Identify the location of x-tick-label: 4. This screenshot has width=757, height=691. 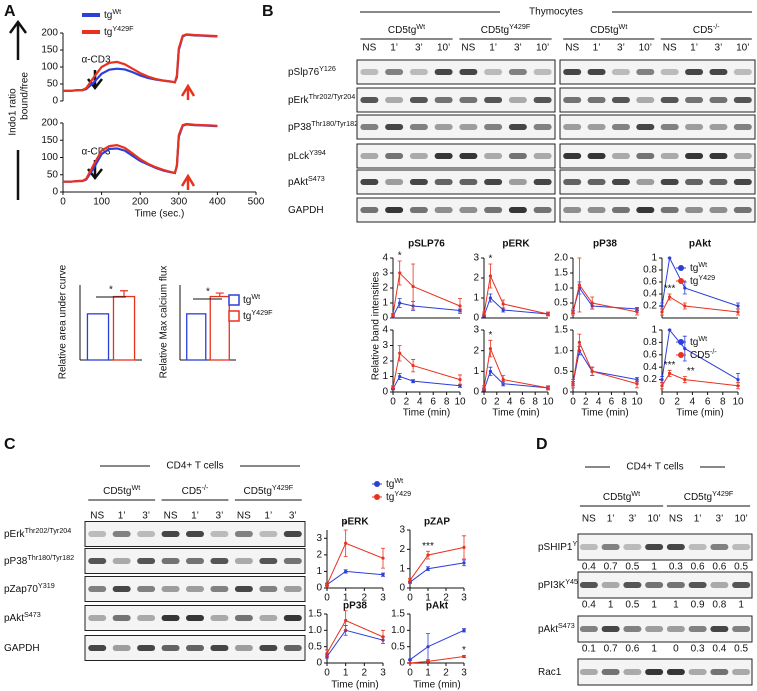
(693, 402).